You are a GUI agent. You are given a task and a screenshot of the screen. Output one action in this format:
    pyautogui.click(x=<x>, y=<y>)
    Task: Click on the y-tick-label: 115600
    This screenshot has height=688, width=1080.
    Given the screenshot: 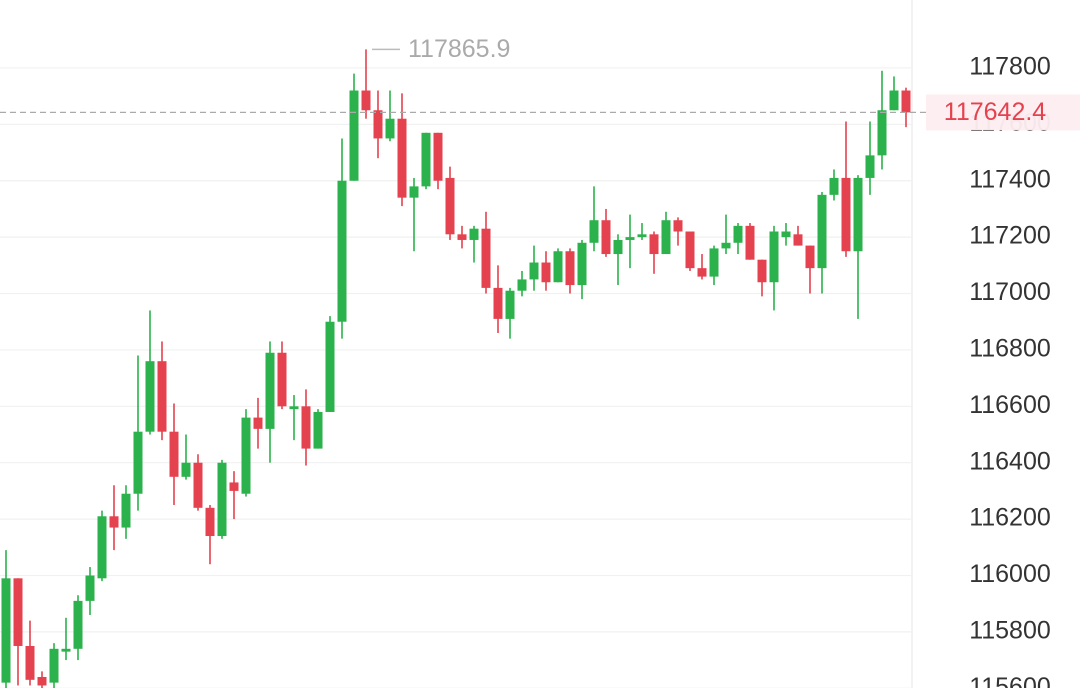 What is the action you would take?
    pyautogui.click(x=1010, y=680)
    